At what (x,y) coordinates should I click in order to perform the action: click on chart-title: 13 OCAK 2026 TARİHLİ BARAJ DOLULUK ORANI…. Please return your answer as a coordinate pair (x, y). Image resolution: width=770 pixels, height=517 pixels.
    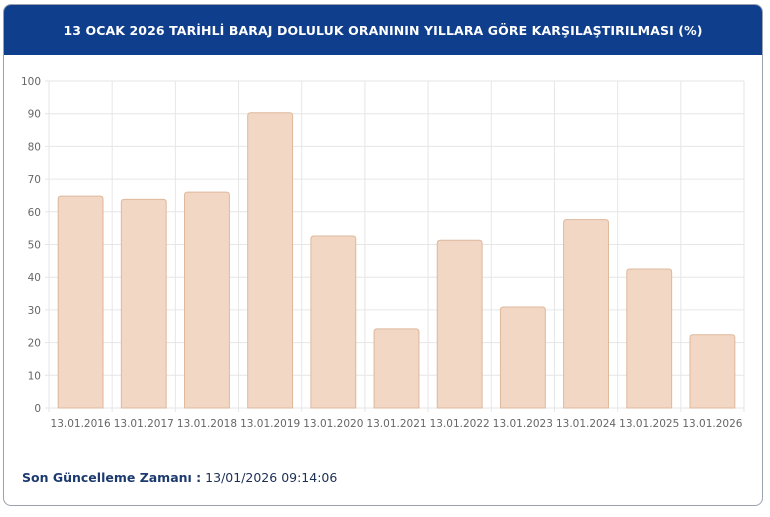
    Looking at the image, I should click on (383, 30).